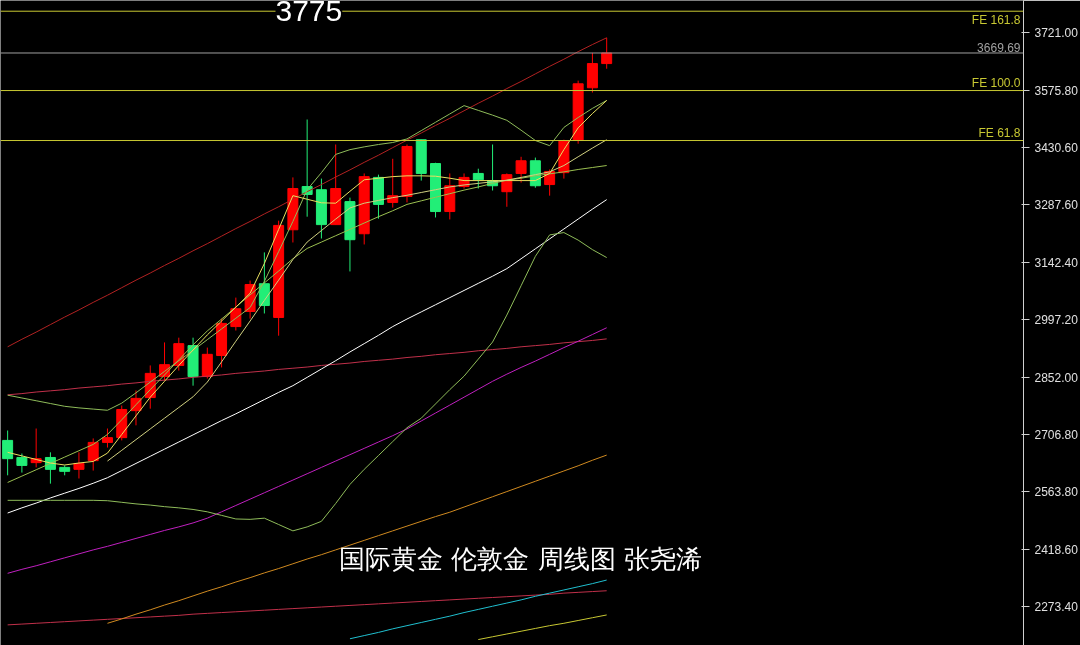 The image size is (1080, 645). Describe the element at coordinates (1056, 33) in the screenshot. I see `y-tick-label: 3721.00` at that location.